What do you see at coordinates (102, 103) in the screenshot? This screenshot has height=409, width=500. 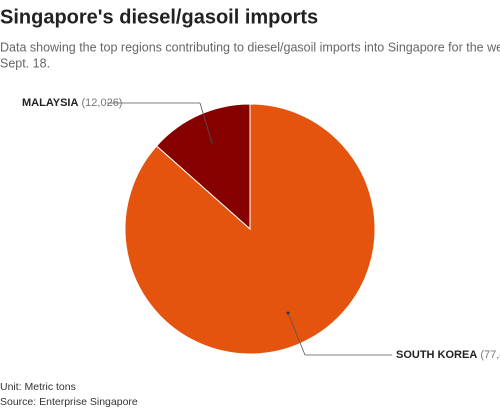 I see `value-label: (12,026)` at bounding box center [102, 103].